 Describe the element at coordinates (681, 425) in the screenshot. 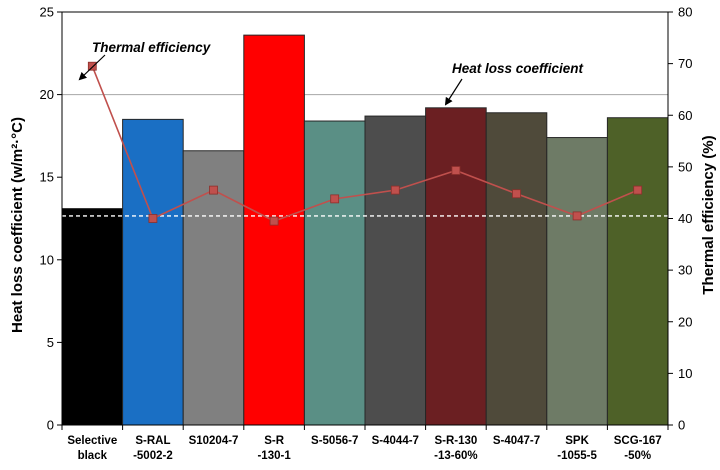

I see `right-tick-label: 0` at that location.